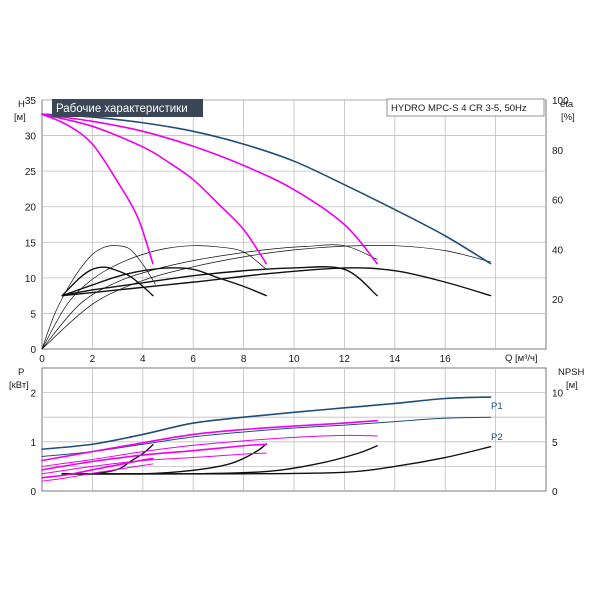 The image size is (600, 600). Describe the element at coordinates (21, 104) in the screenshot. I see `head-axis-label: H` at that location.